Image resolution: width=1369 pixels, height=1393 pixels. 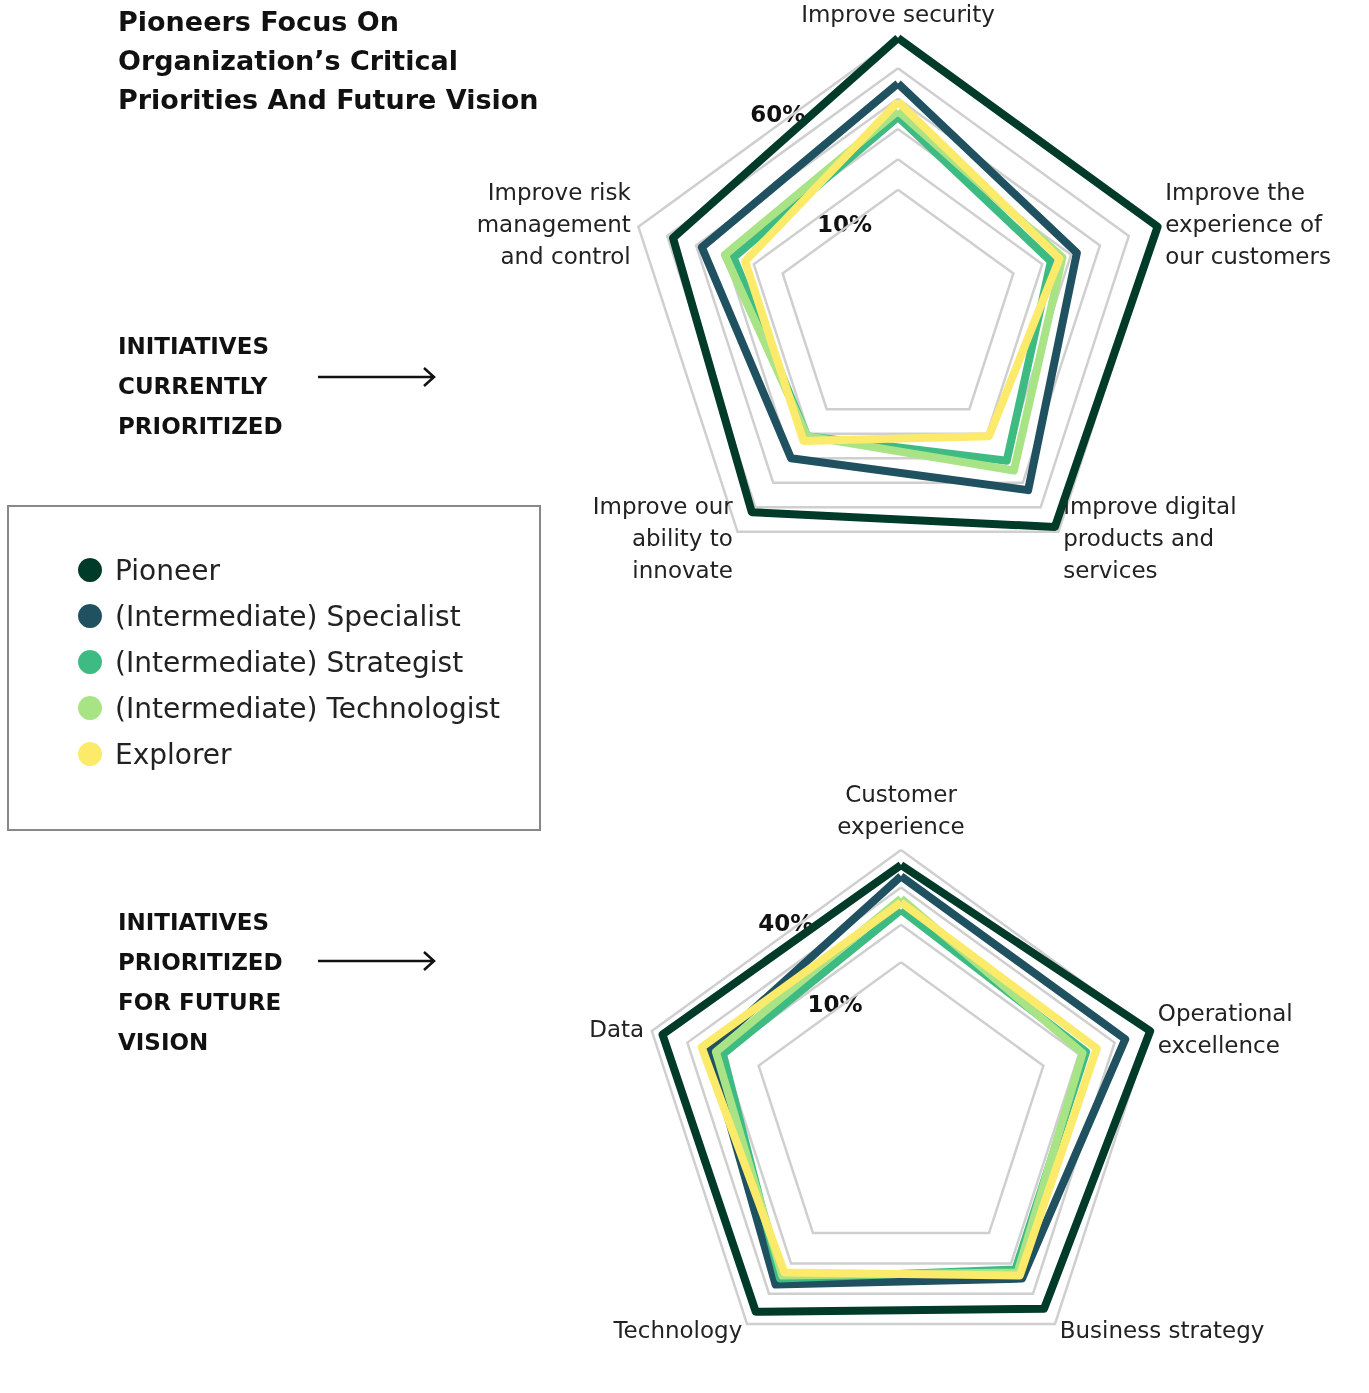 What do you see at coordinates (288, 616) in the screenshot?
I see `legend-label: (Intermediate) Specialist` at bounding box center [288, 616].